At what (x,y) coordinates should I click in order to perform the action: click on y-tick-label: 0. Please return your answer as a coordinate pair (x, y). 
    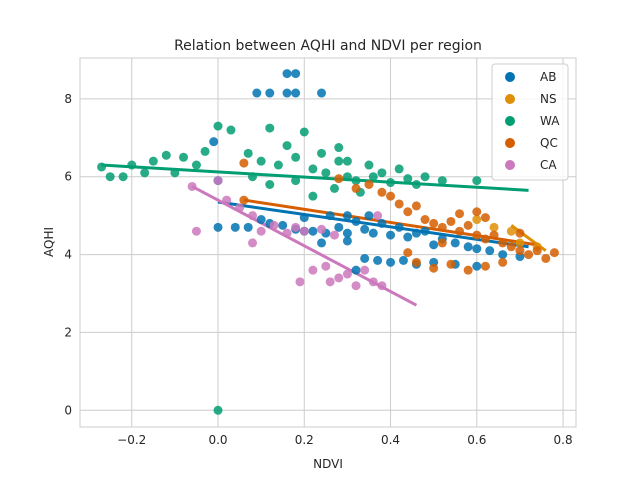
    Looking at the image, I should click on (68, 410).